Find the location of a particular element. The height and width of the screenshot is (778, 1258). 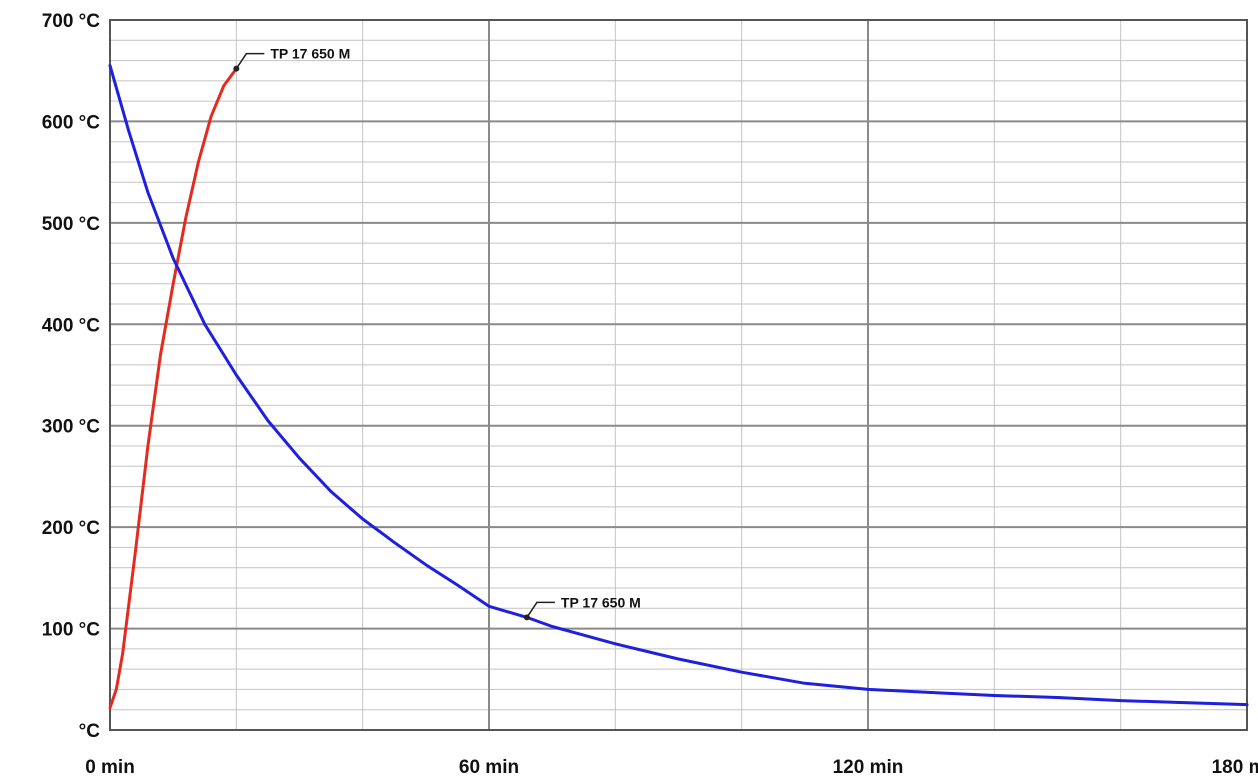

y-tick-label: 500 °C is located at coordinates (71, 224).